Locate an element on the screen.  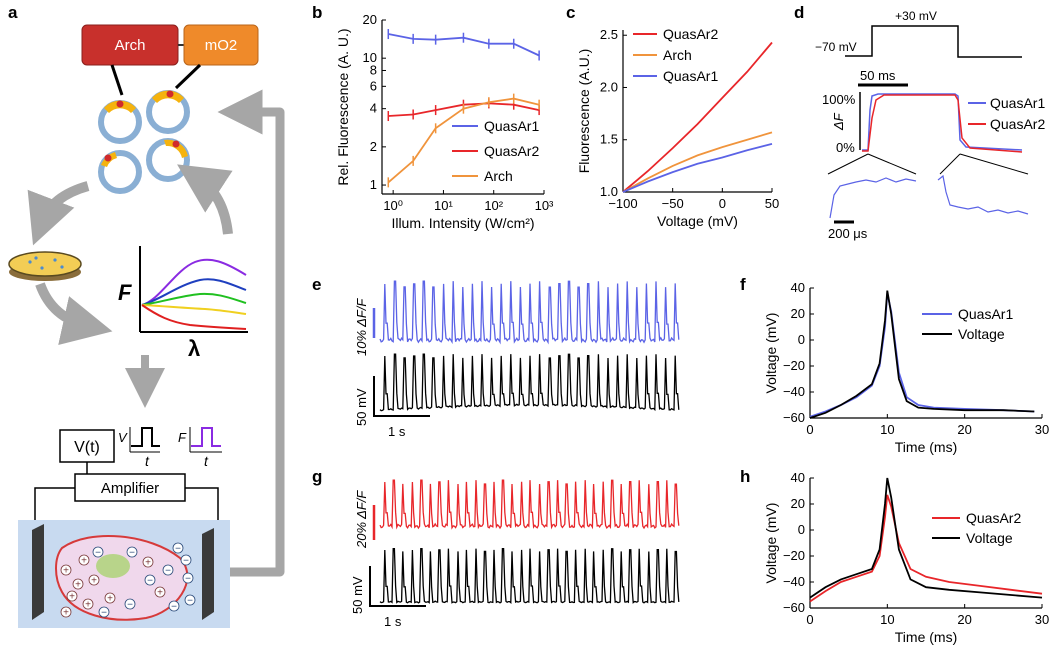
ion-markers: ++++++++++− −−−−−−−−−− is located at coordinates (128, 580).